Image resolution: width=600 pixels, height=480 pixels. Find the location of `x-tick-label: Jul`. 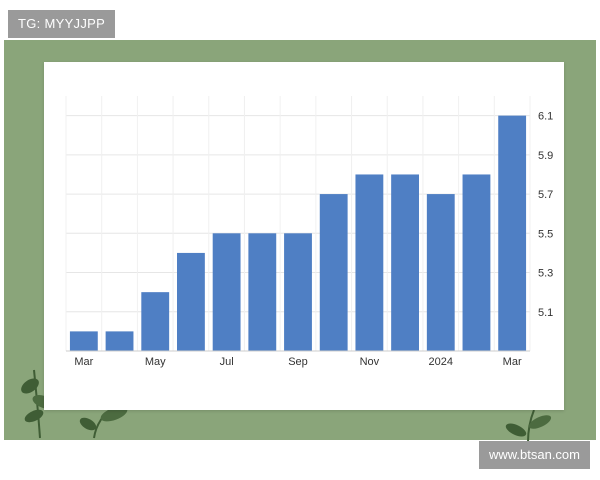

x-tick-label: Jul is located at coordinates (227, 362).